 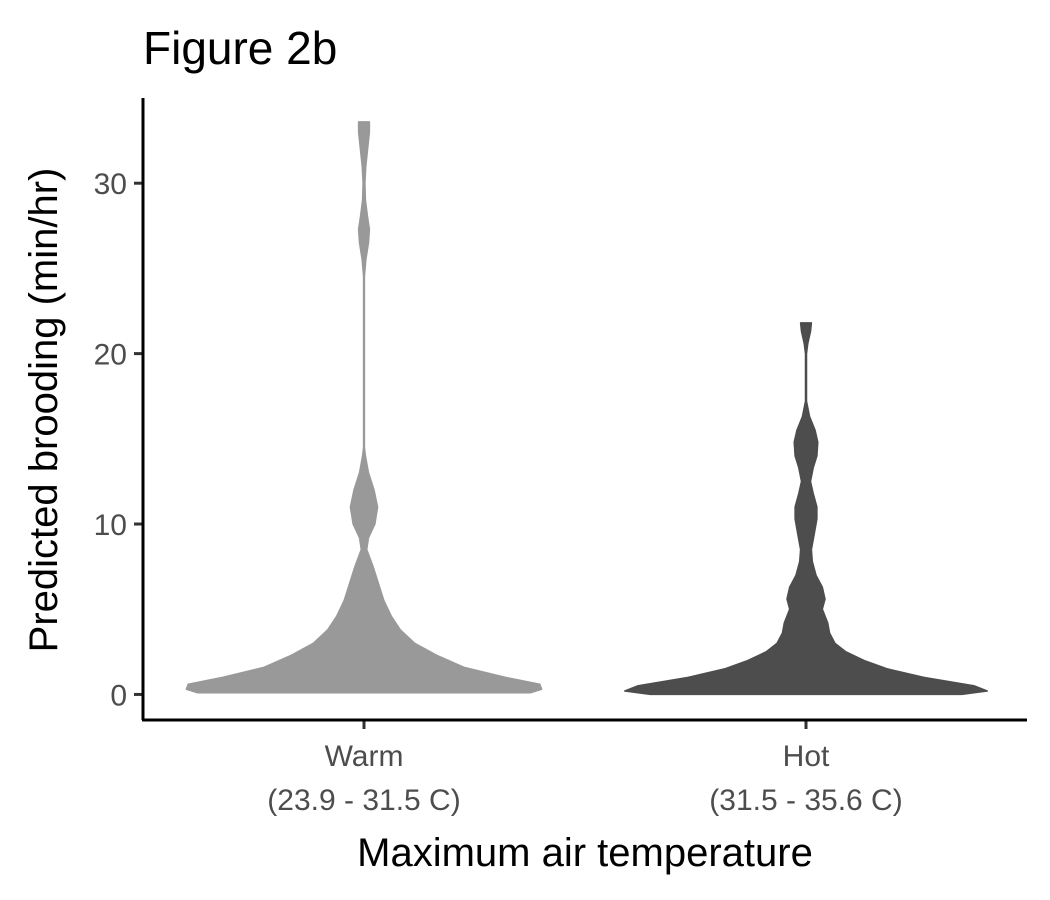 I want to click on y-tick-label: 20, so click(x=110, y=355).